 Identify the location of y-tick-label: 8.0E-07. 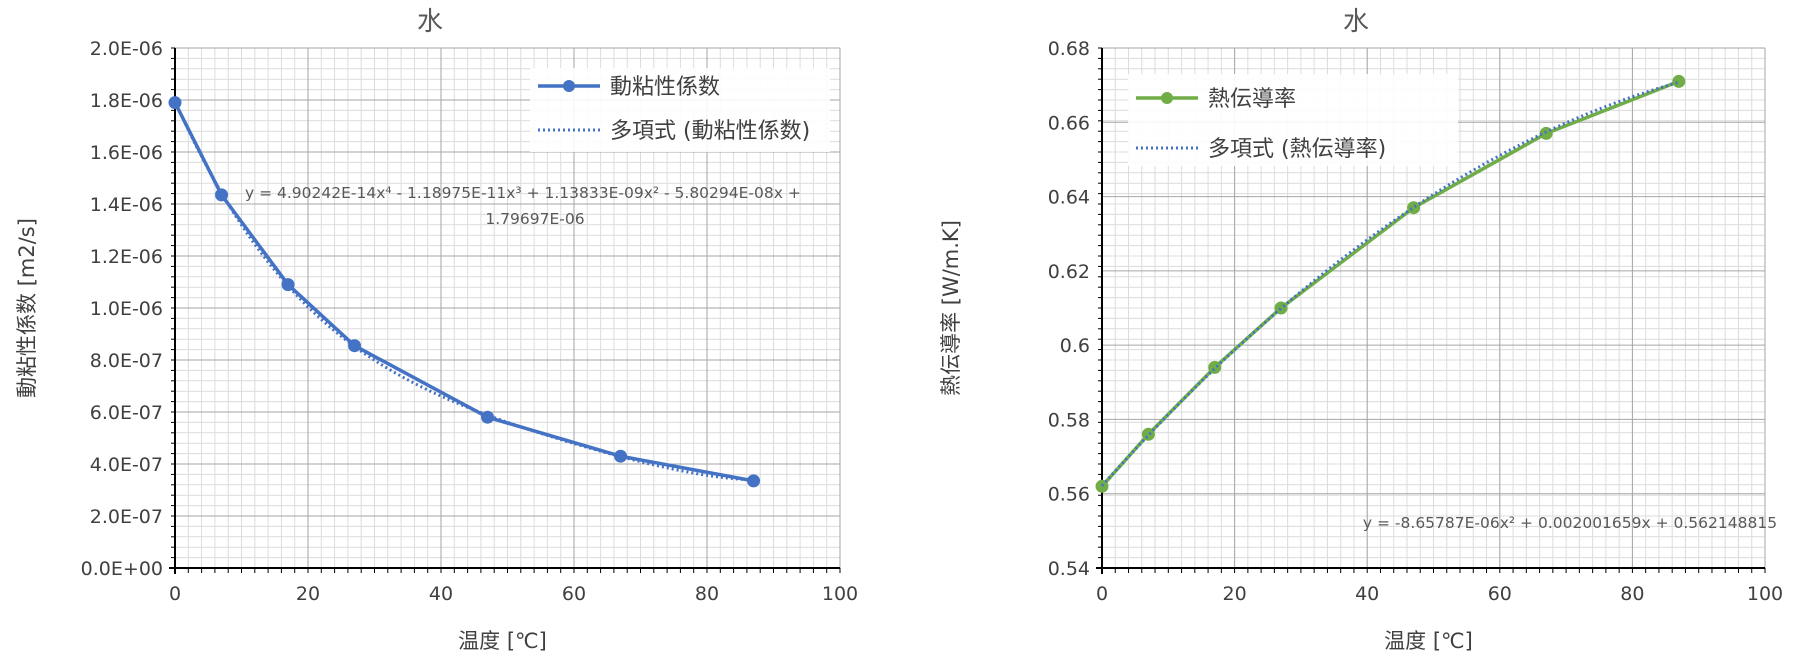
(126, 361).